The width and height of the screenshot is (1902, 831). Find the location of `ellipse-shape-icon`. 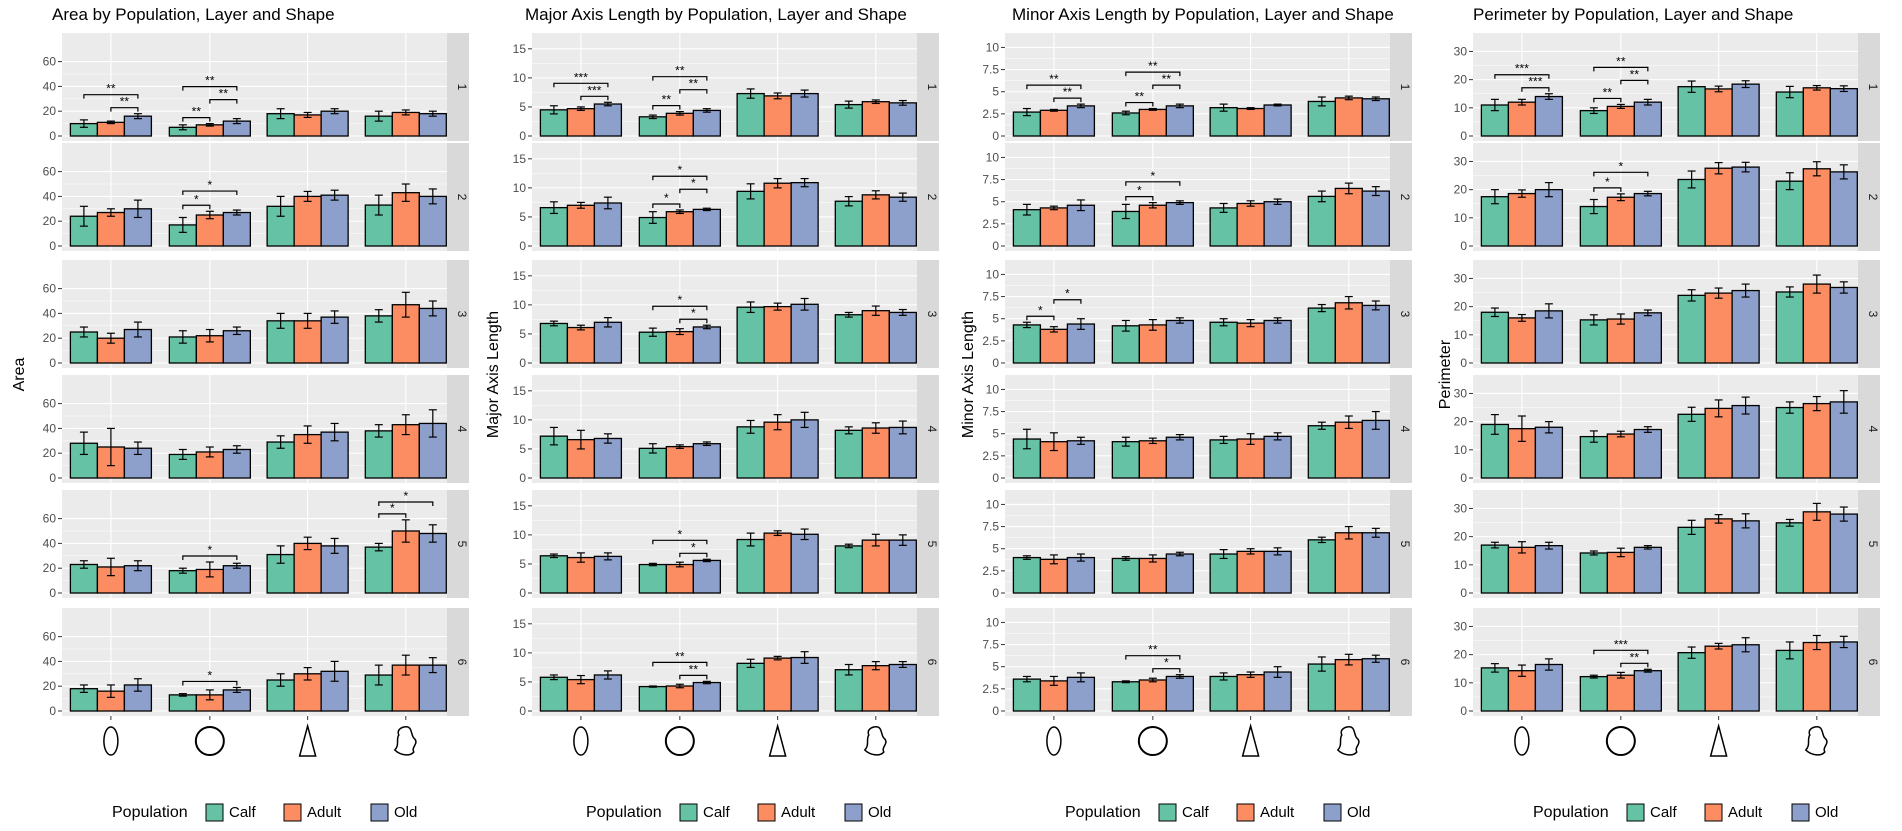

ellipse-shape-icon is located at coordinates (1522, 741).